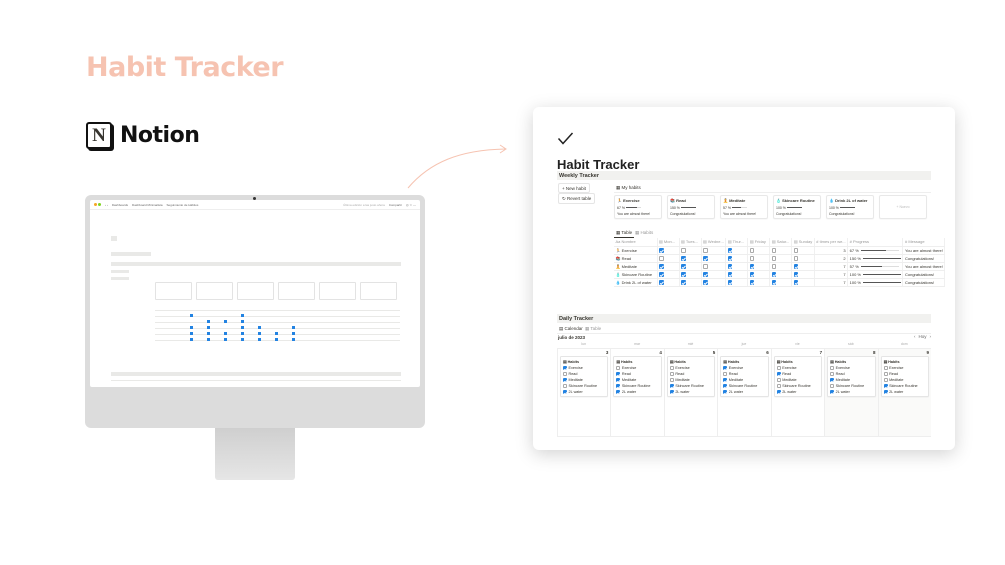  Describe the element at coordinates (759, 242) in the screenshot. I see `column-header: ▤ Friday` at that location.